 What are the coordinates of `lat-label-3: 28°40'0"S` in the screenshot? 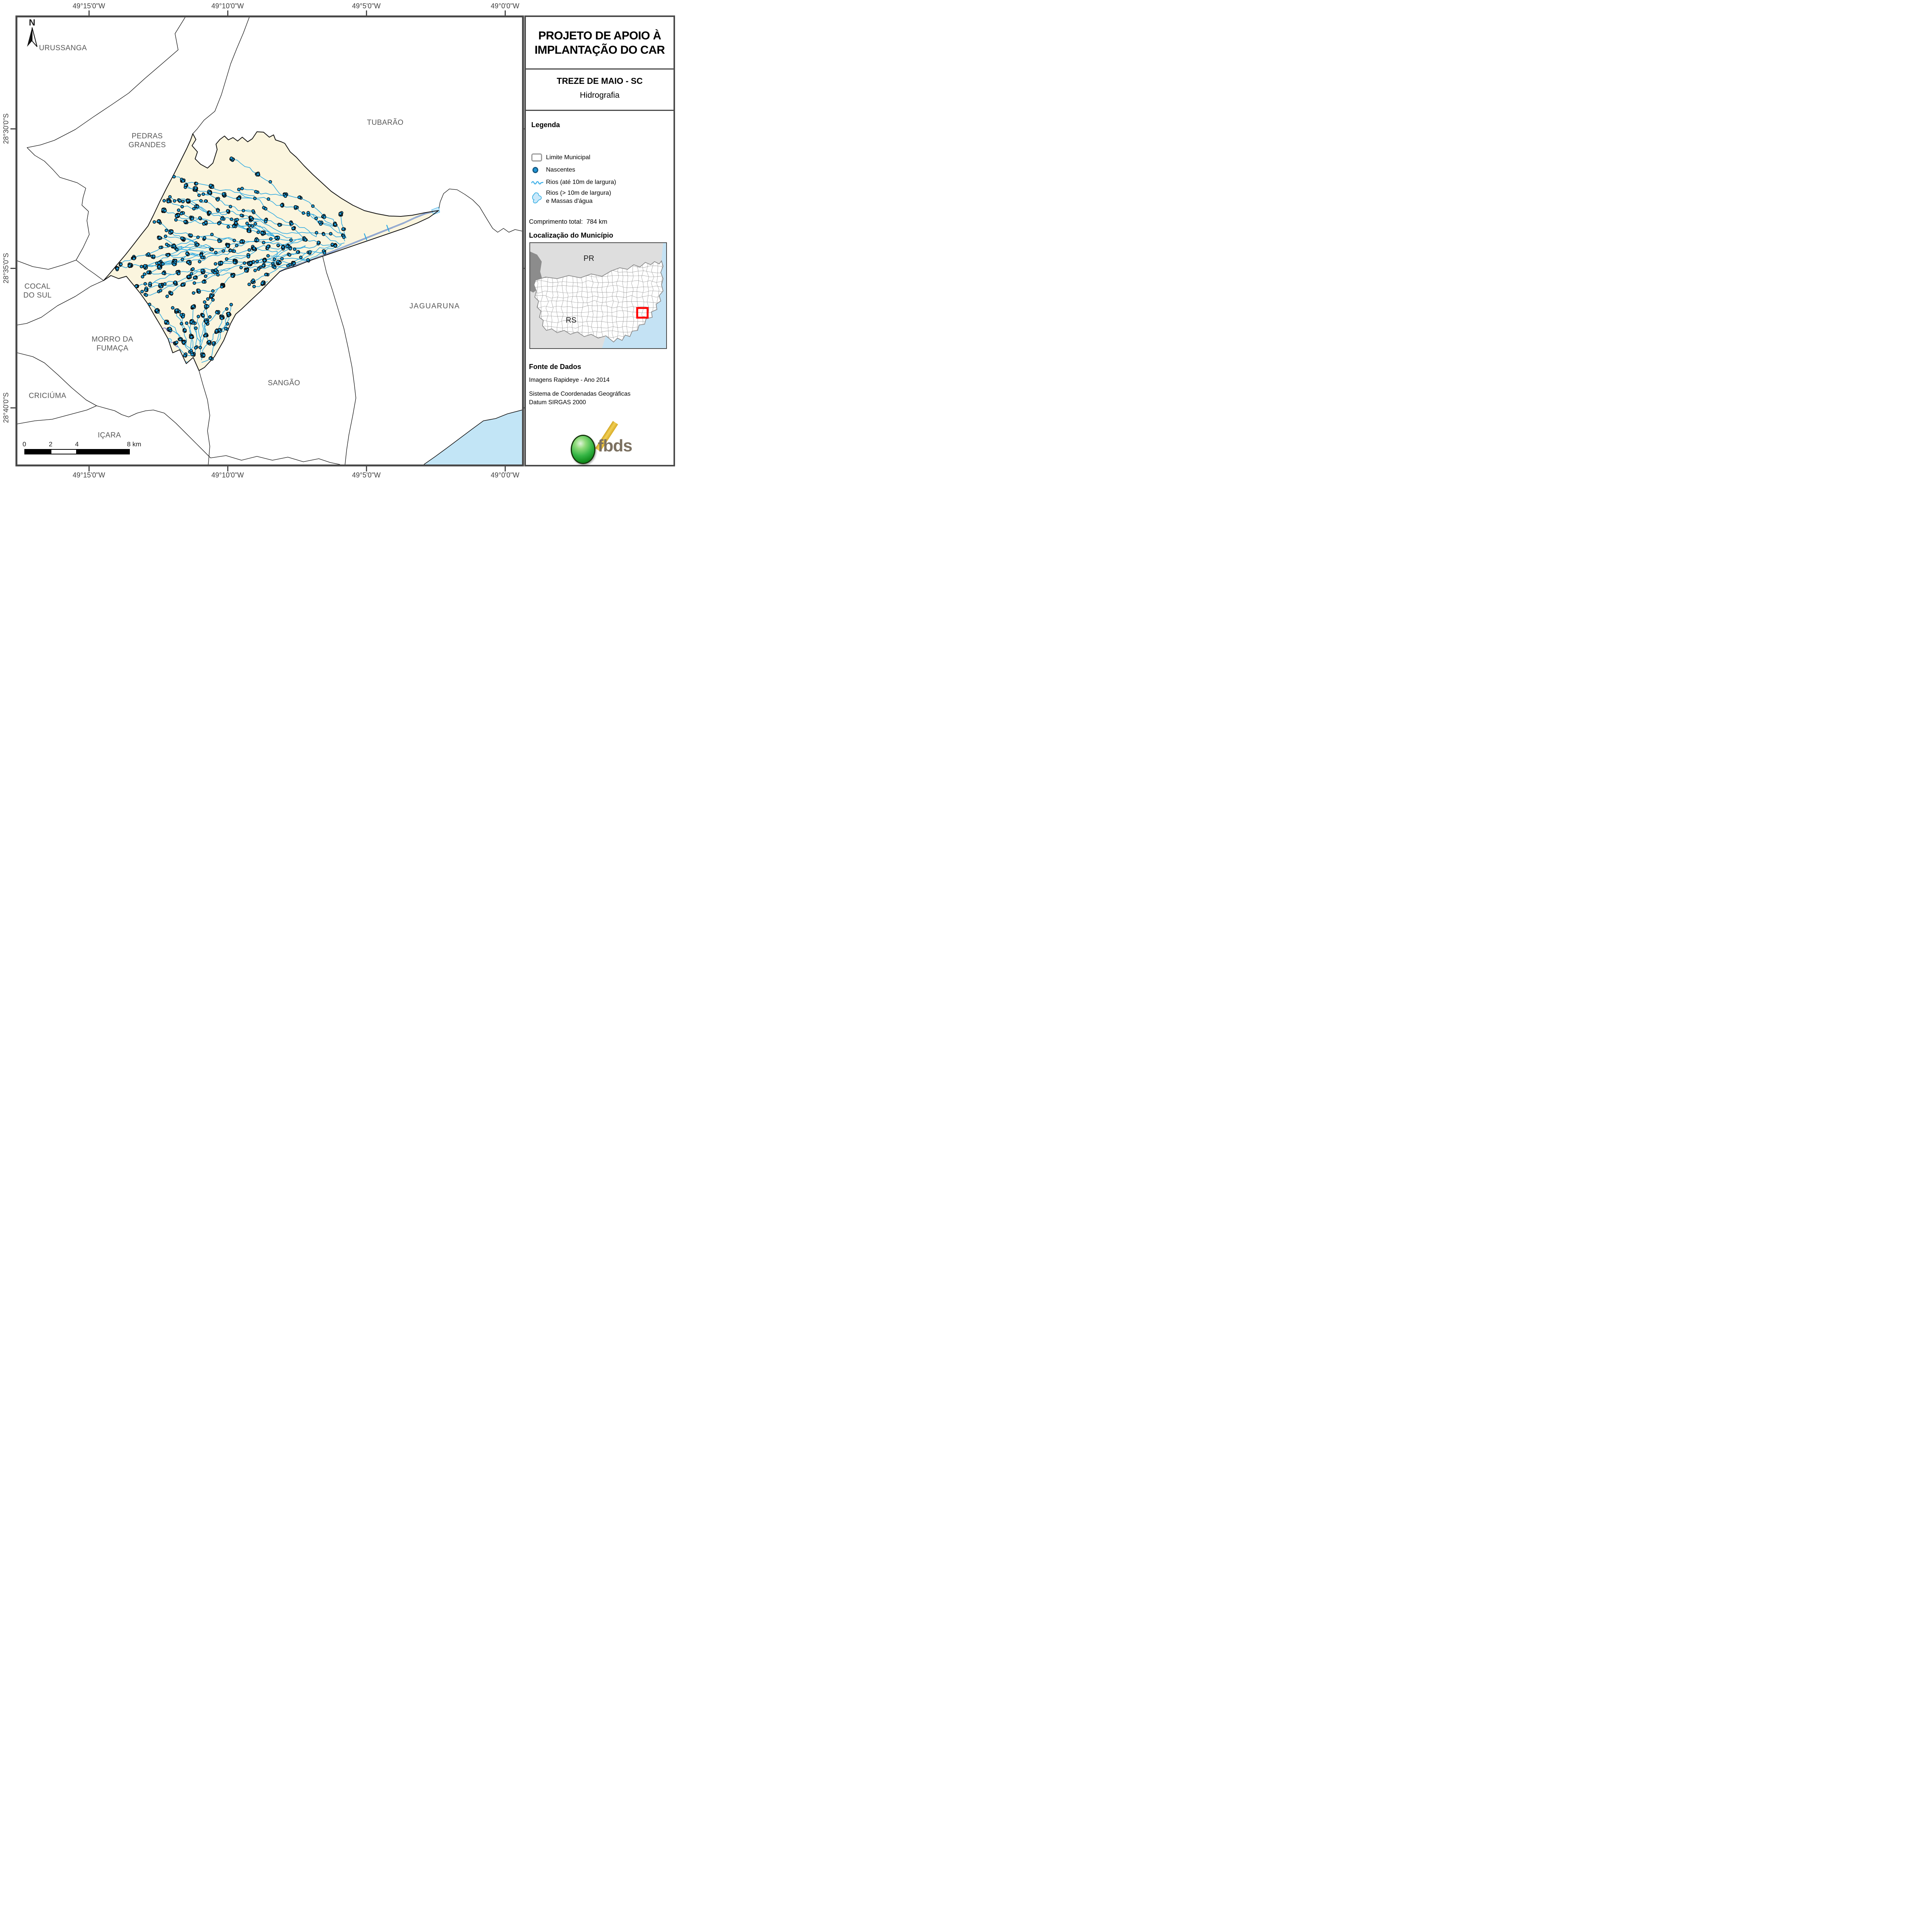 It's located at (6, 407).